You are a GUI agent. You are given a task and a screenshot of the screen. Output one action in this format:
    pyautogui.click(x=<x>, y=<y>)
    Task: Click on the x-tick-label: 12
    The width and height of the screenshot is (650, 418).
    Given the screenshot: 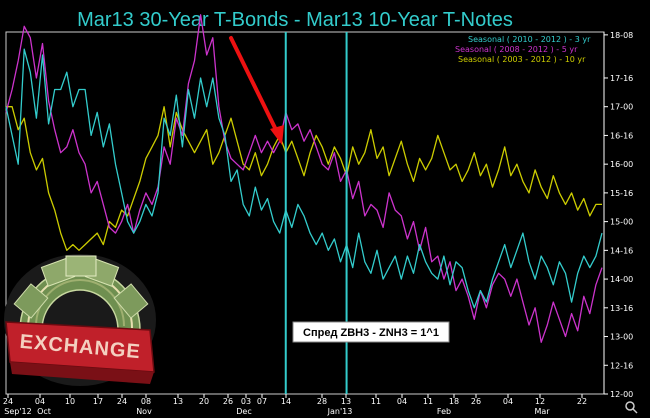 What is the action you would take?
    pyautogui.click(x=540, y=401)
    